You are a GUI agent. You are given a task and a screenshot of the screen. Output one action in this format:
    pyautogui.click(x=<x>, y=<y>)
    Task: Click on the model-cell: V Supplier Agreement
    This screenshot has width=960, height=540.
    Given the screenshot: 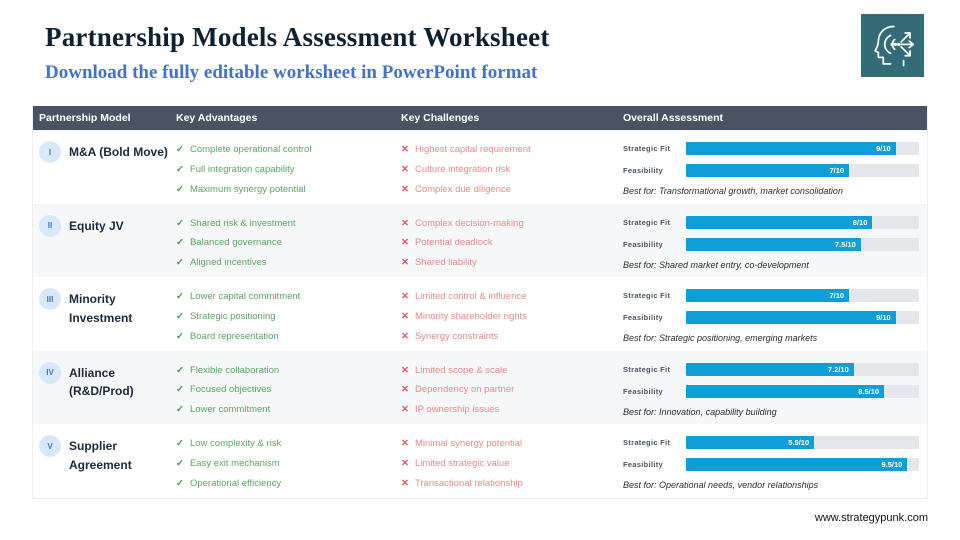 What is the action you would take?
    pyautogui.click(x=104, y=465)
    